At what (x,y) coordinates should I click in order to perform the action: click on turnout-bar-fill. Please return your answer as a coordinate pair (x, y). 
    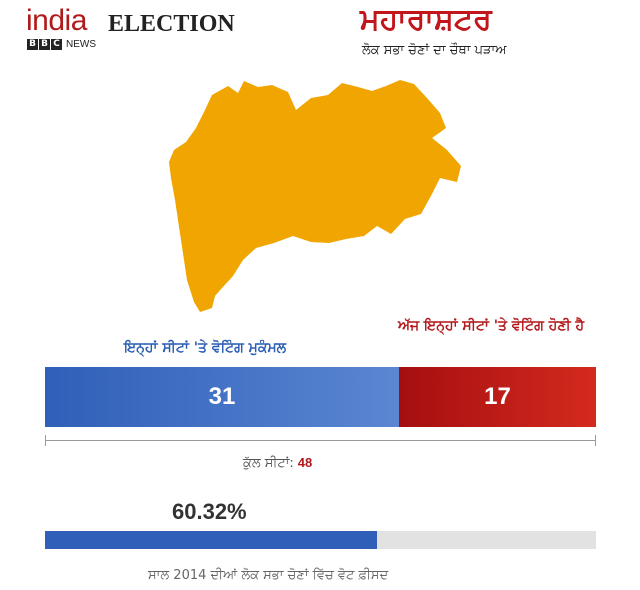
    Looking at the image, I should click on (211, 540).